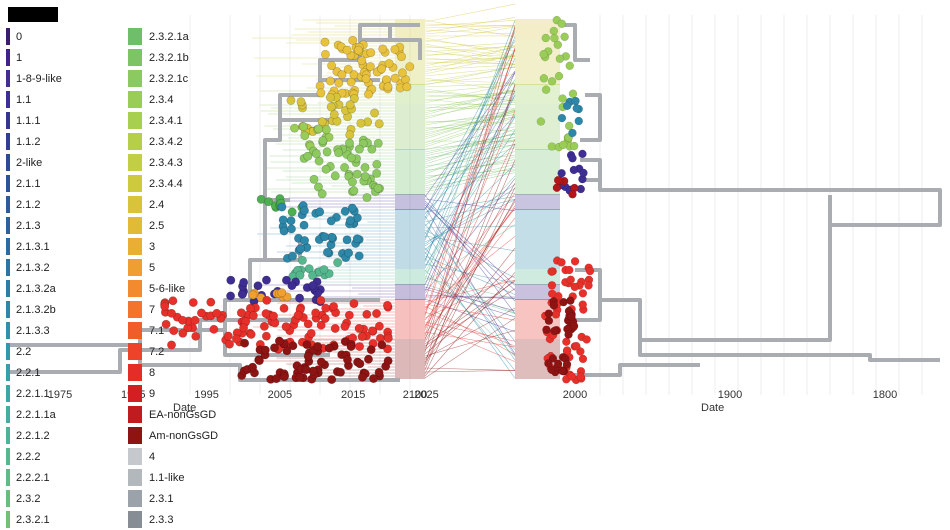  I want to click on legend-item: 4, so click(173, 456).